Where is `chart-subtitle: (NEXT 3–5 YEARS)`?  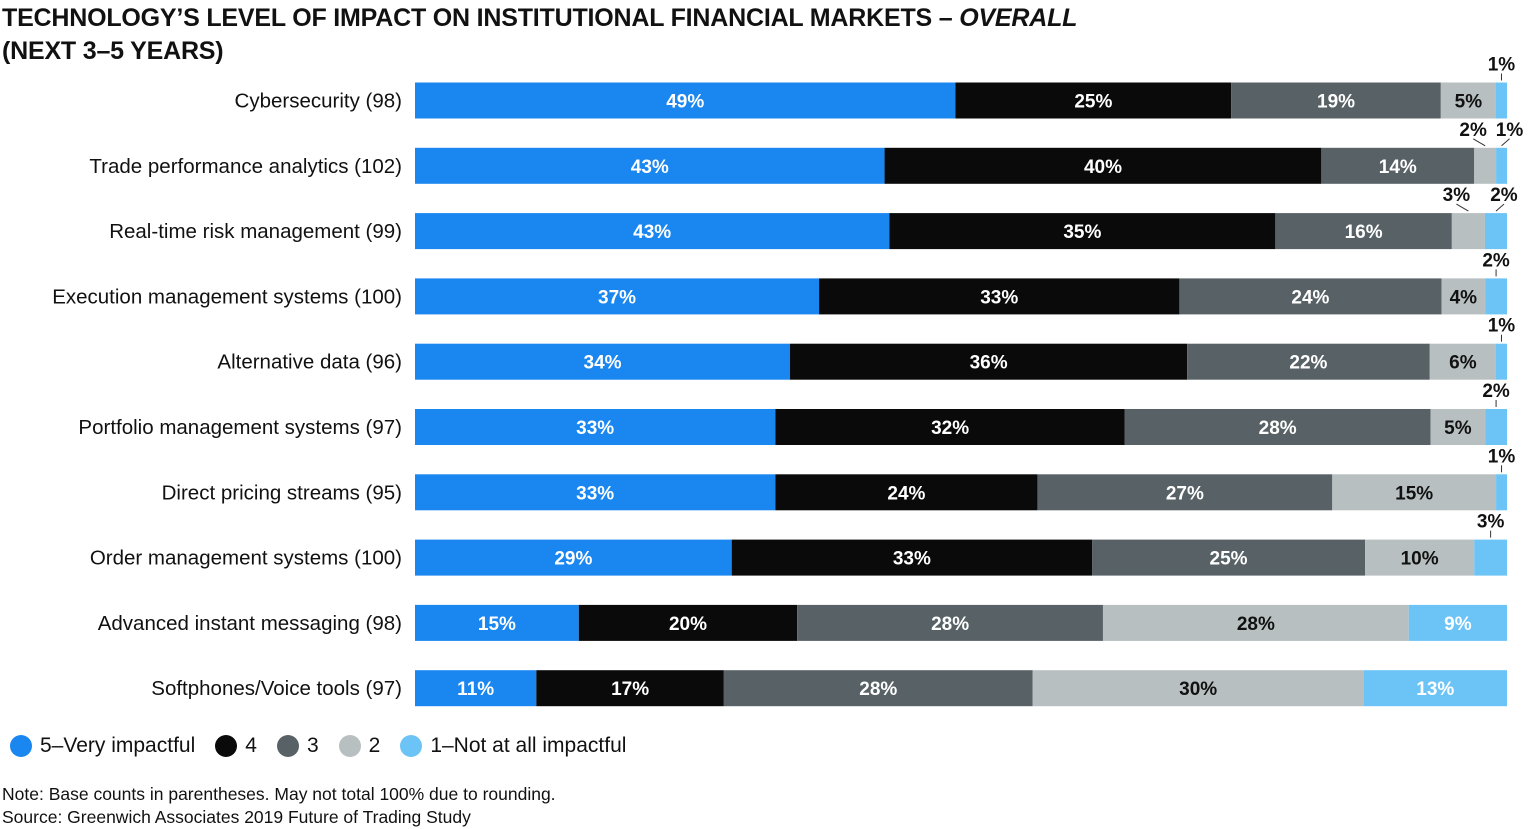 chart-subtitle: (NEXT 3–5 YEARS) is located at coordinates (113, 51).